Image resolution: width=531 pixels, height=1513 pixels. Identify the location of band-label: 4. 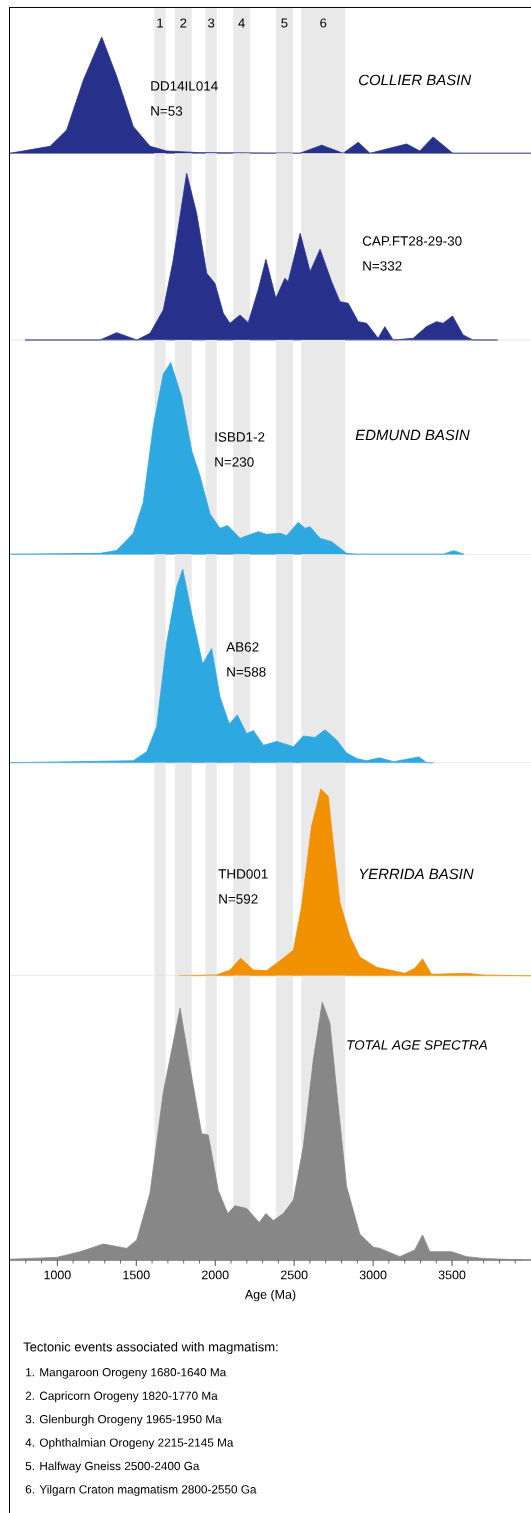
(241, 23).